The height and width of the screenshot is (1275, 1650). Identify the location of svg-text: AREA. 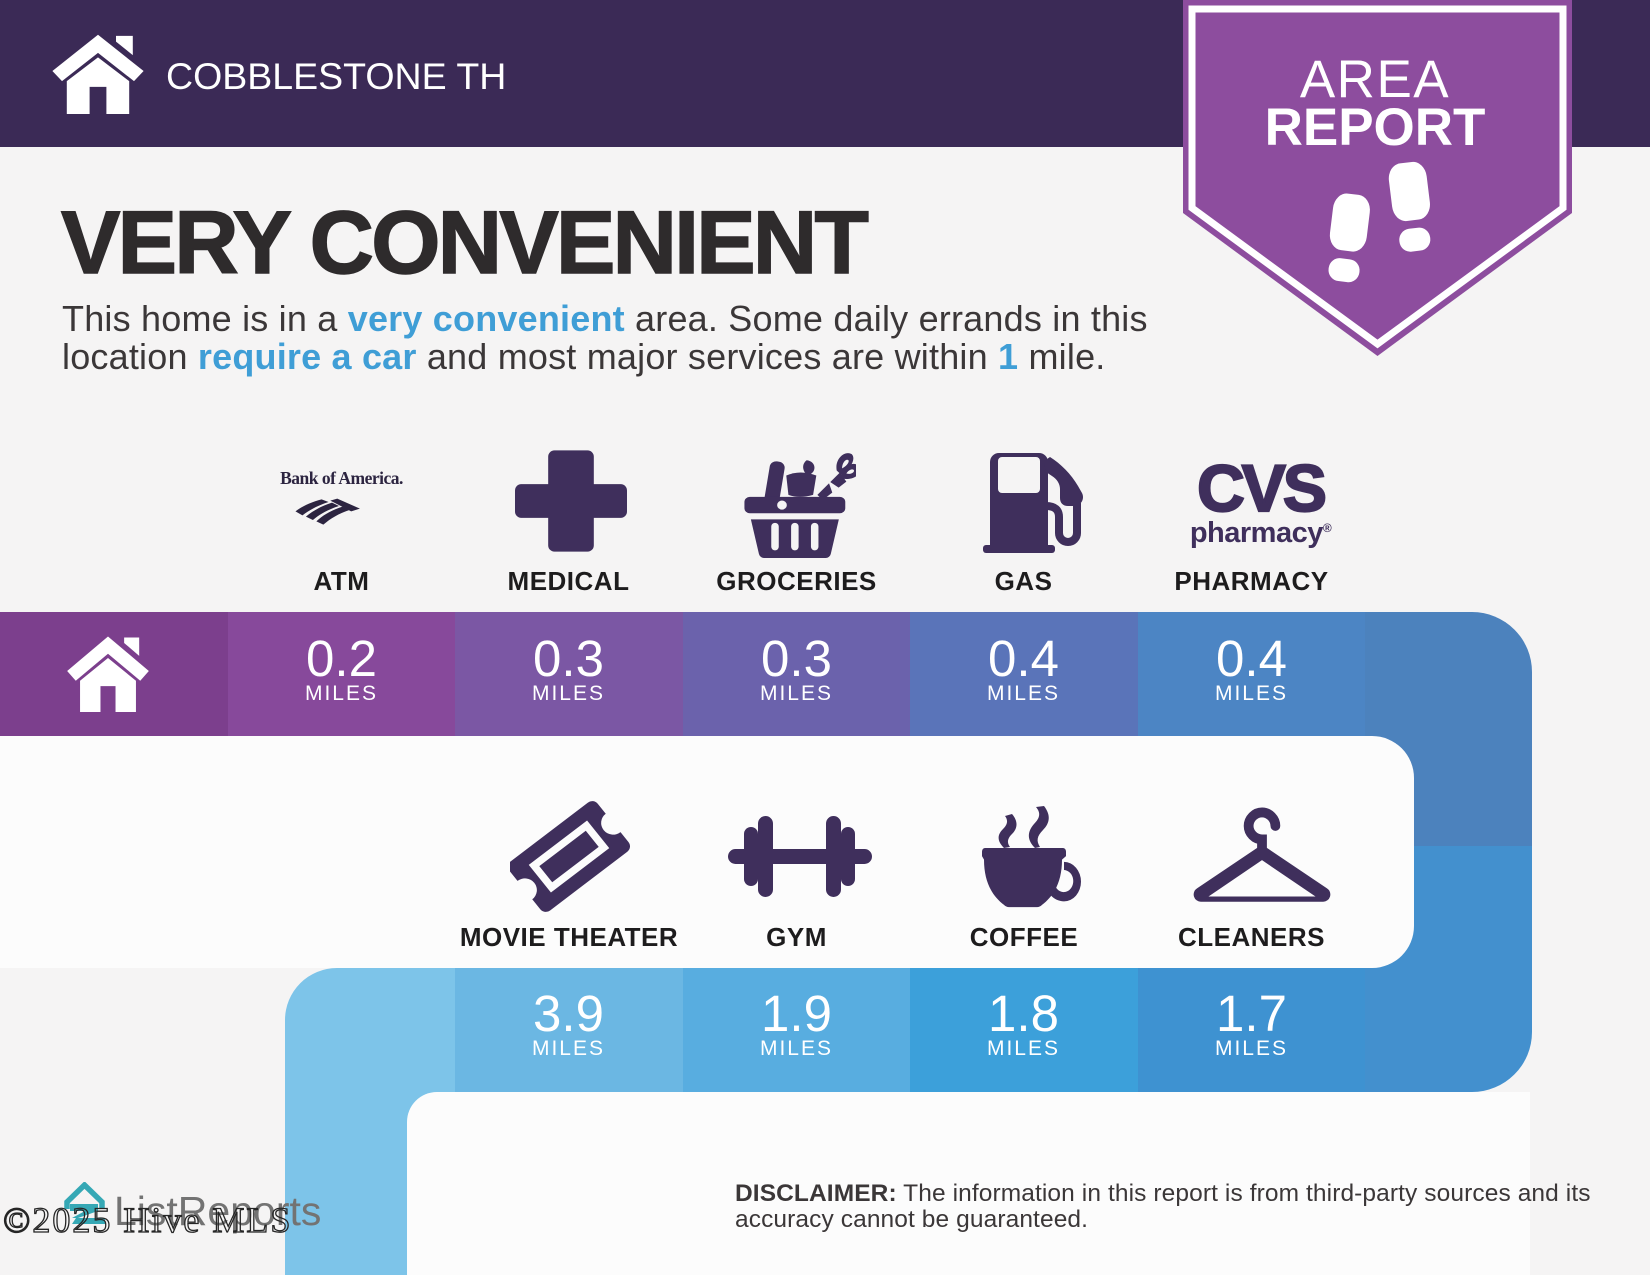
(1375, 79).